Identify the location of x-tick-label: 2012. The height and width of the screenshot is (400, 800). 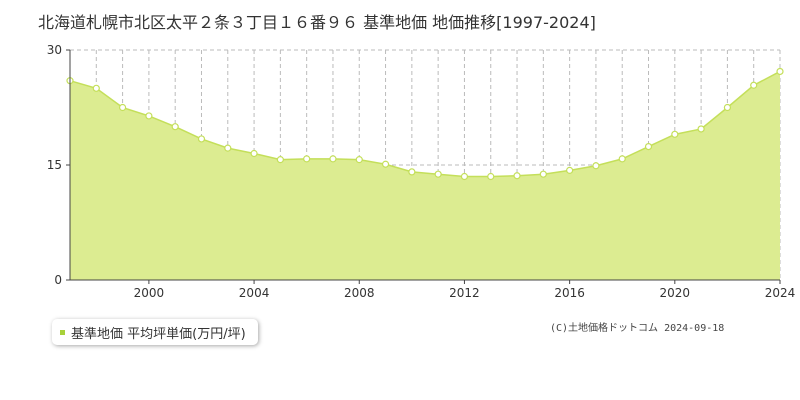
(464, 293).